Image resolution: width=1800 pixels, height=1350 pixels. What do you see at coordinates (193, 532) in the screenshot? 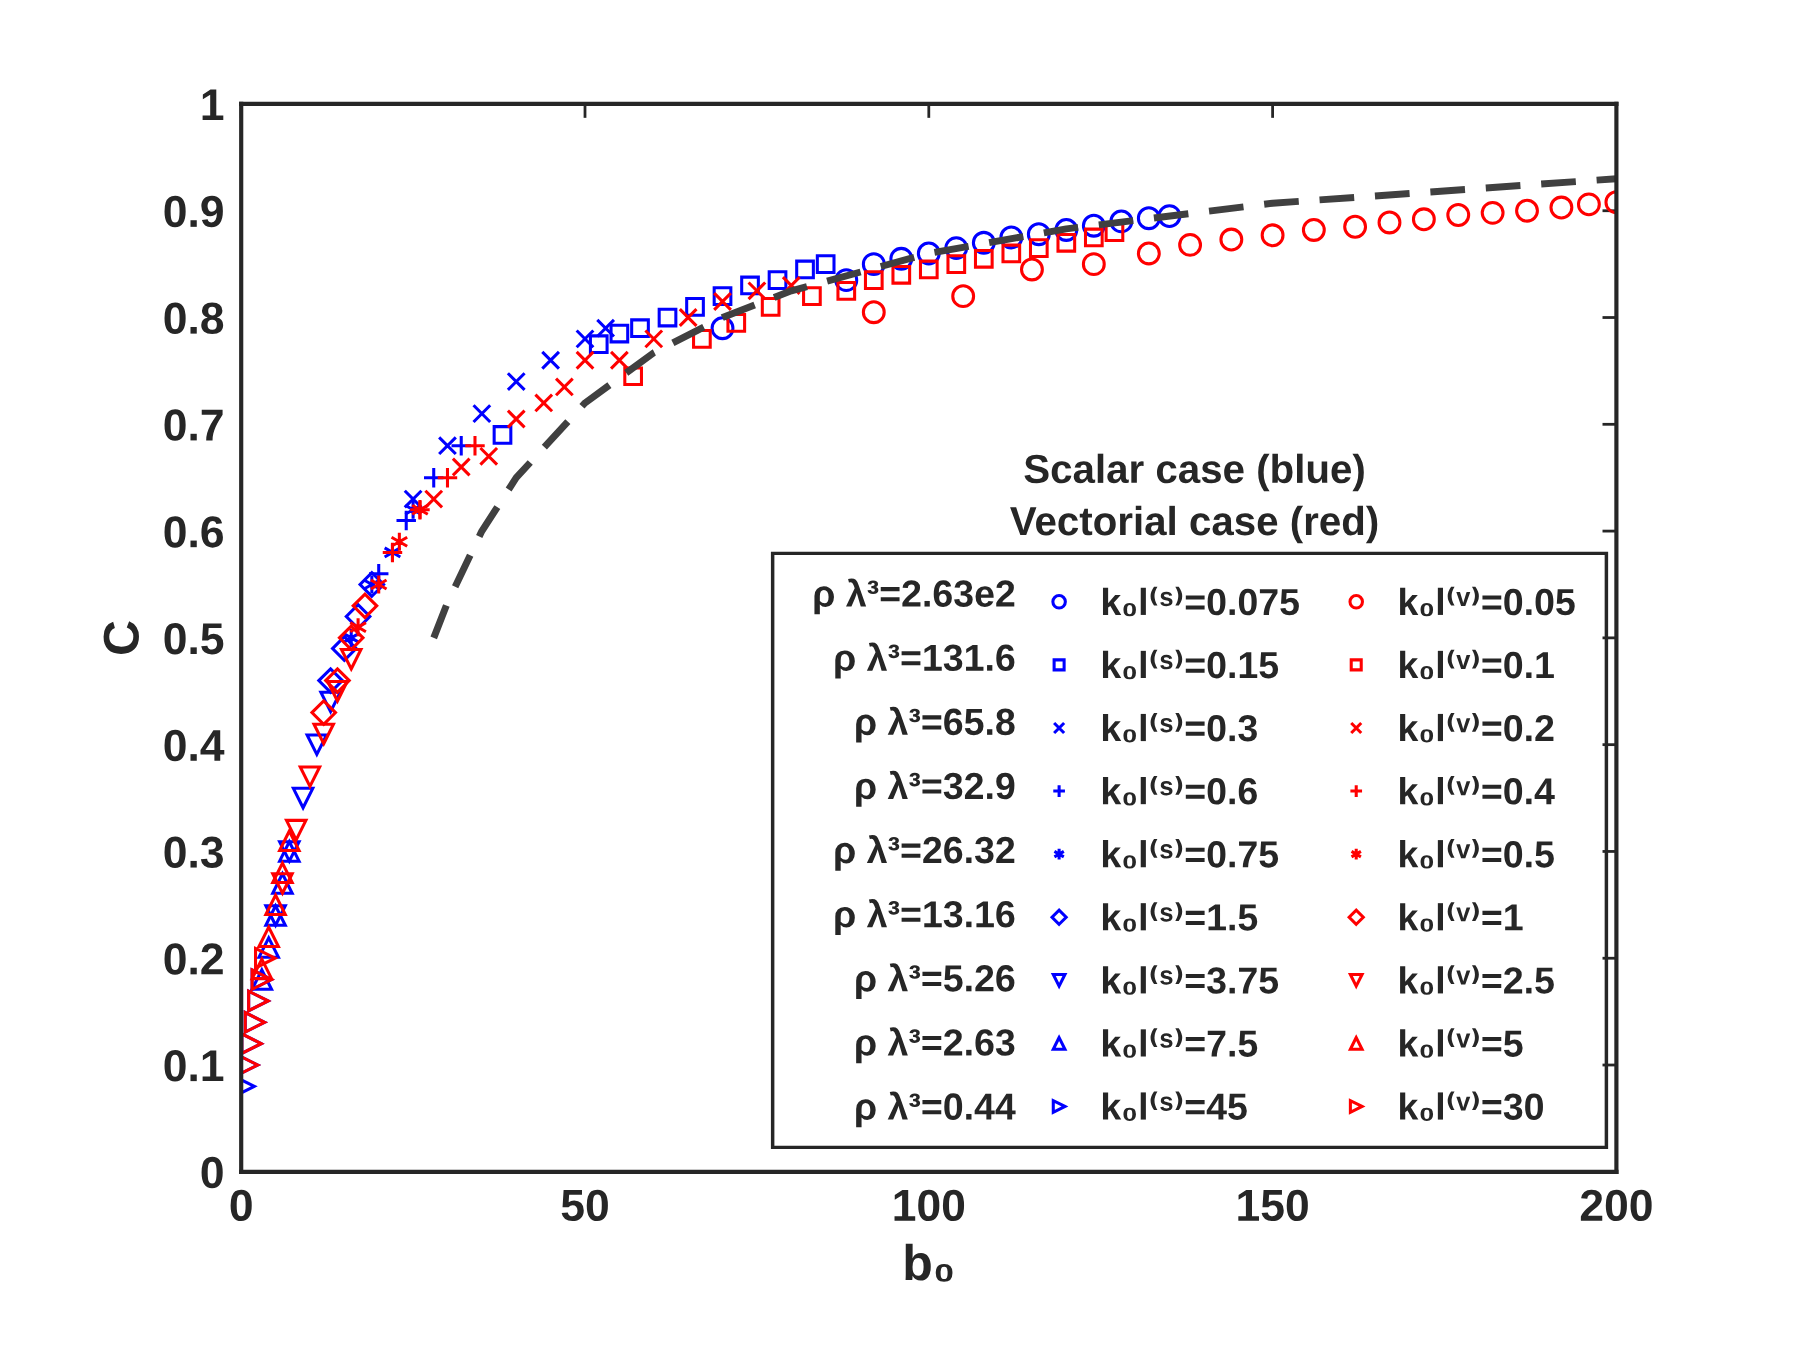
I see `y-tick-label: 0.6` at bounding box center [193, 532].